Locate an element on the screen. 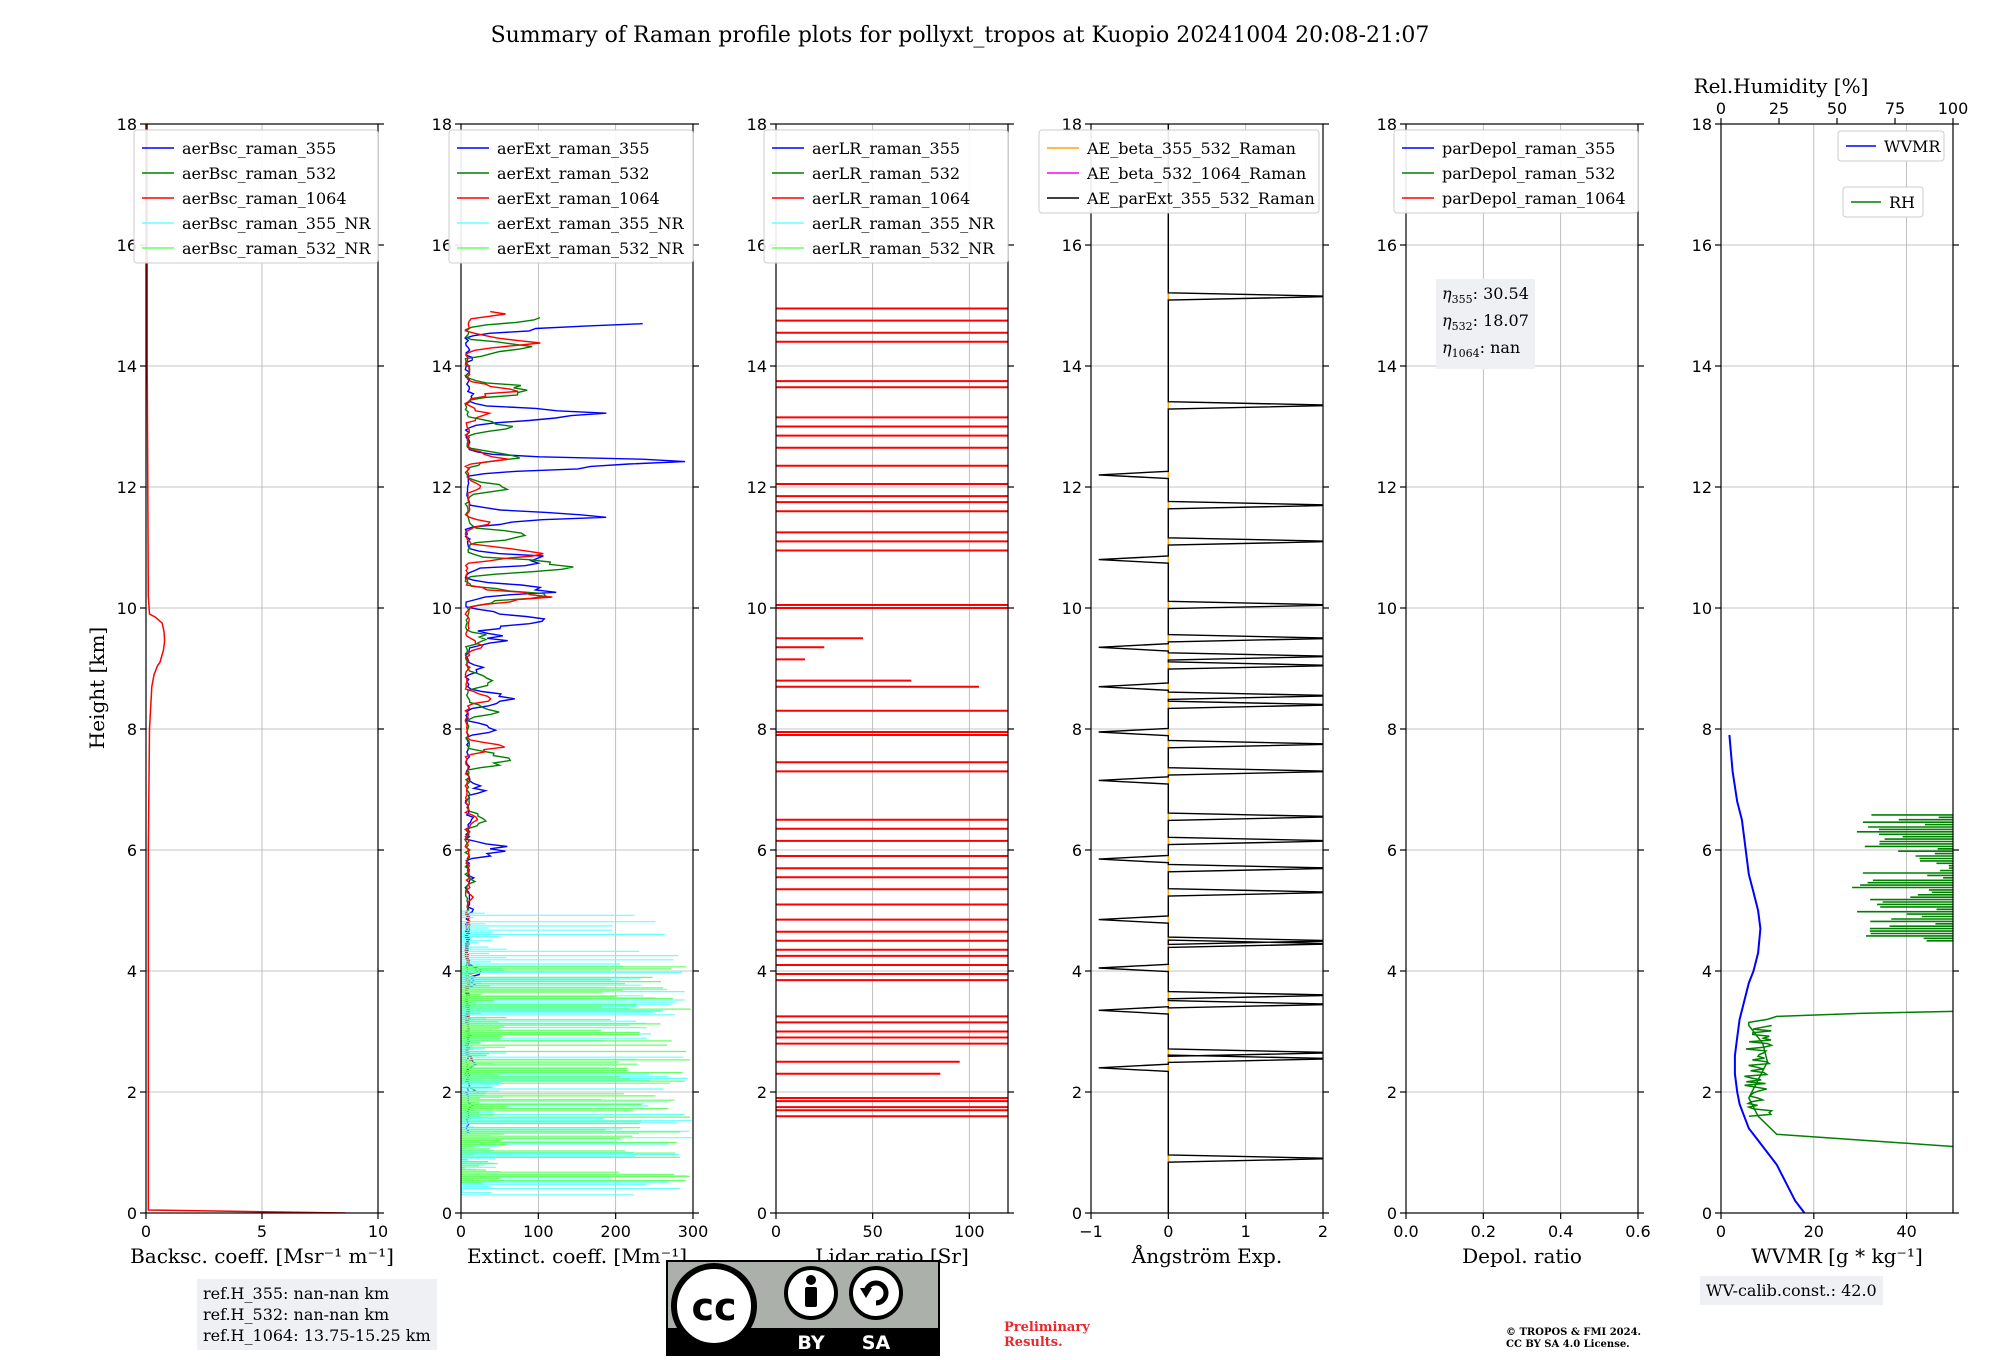 Image resolution: width=2000 pixels, height=1360 pixels. eta-532: η532: 18.07 is located at coordinates (1485, 322).